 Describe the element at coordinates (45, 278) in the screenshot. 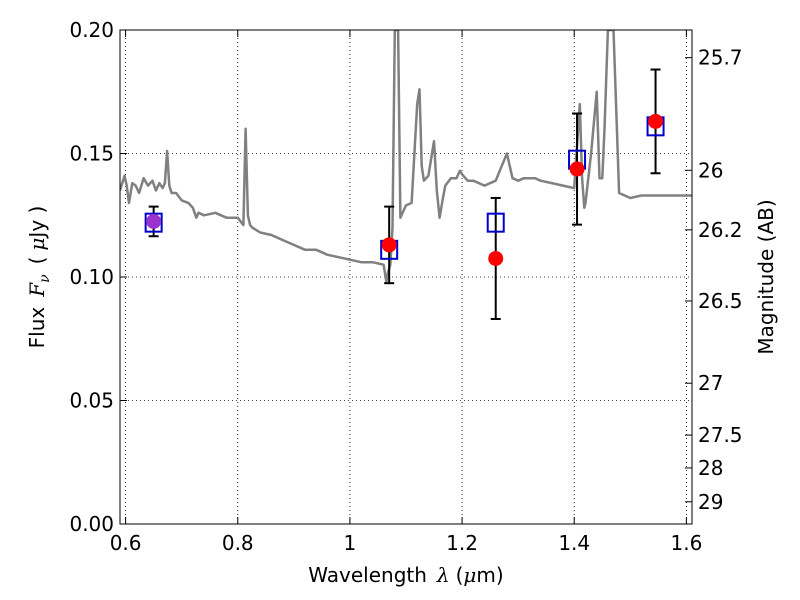

I see `left-y-axis-title-subscript: ν` at that location.